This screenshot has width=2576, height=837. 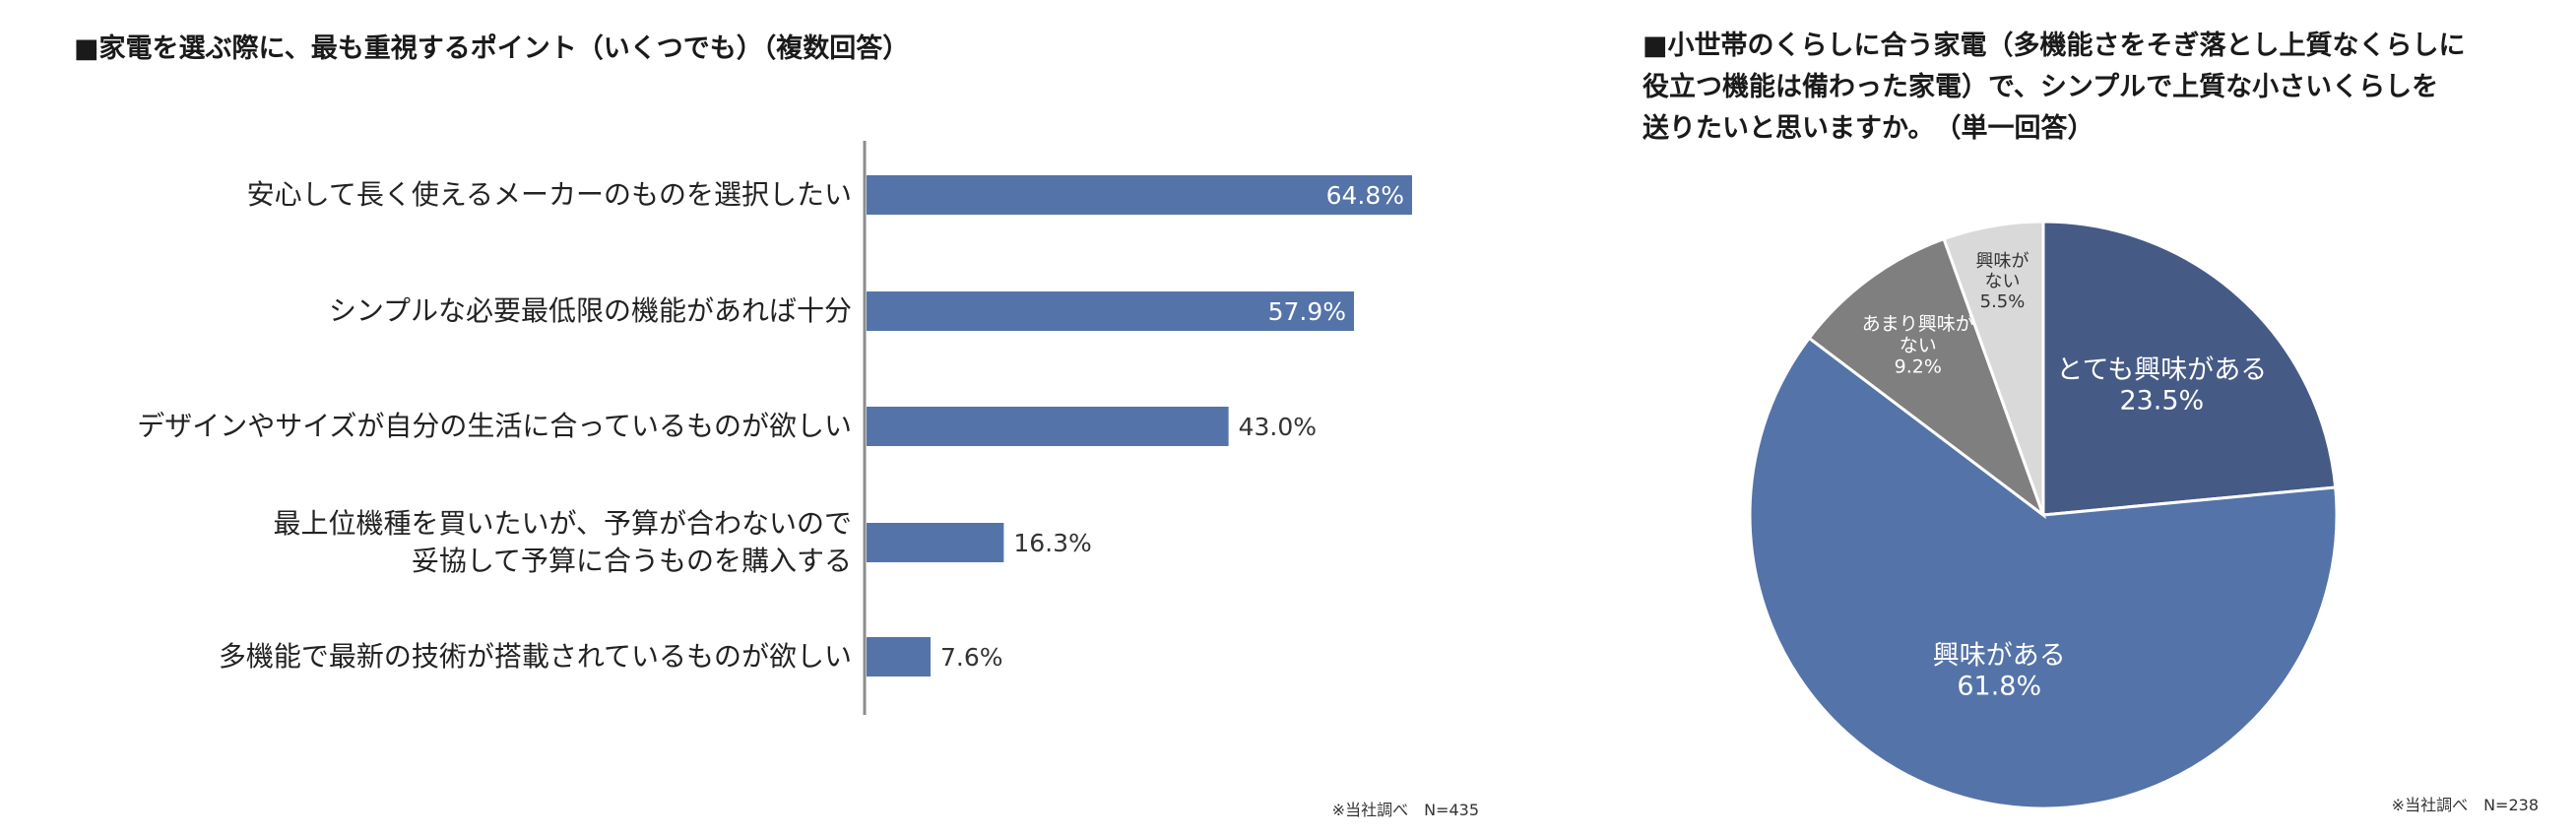 I want to click on pie-slice-label: あまり興味が, so click(x=1918, y=324).